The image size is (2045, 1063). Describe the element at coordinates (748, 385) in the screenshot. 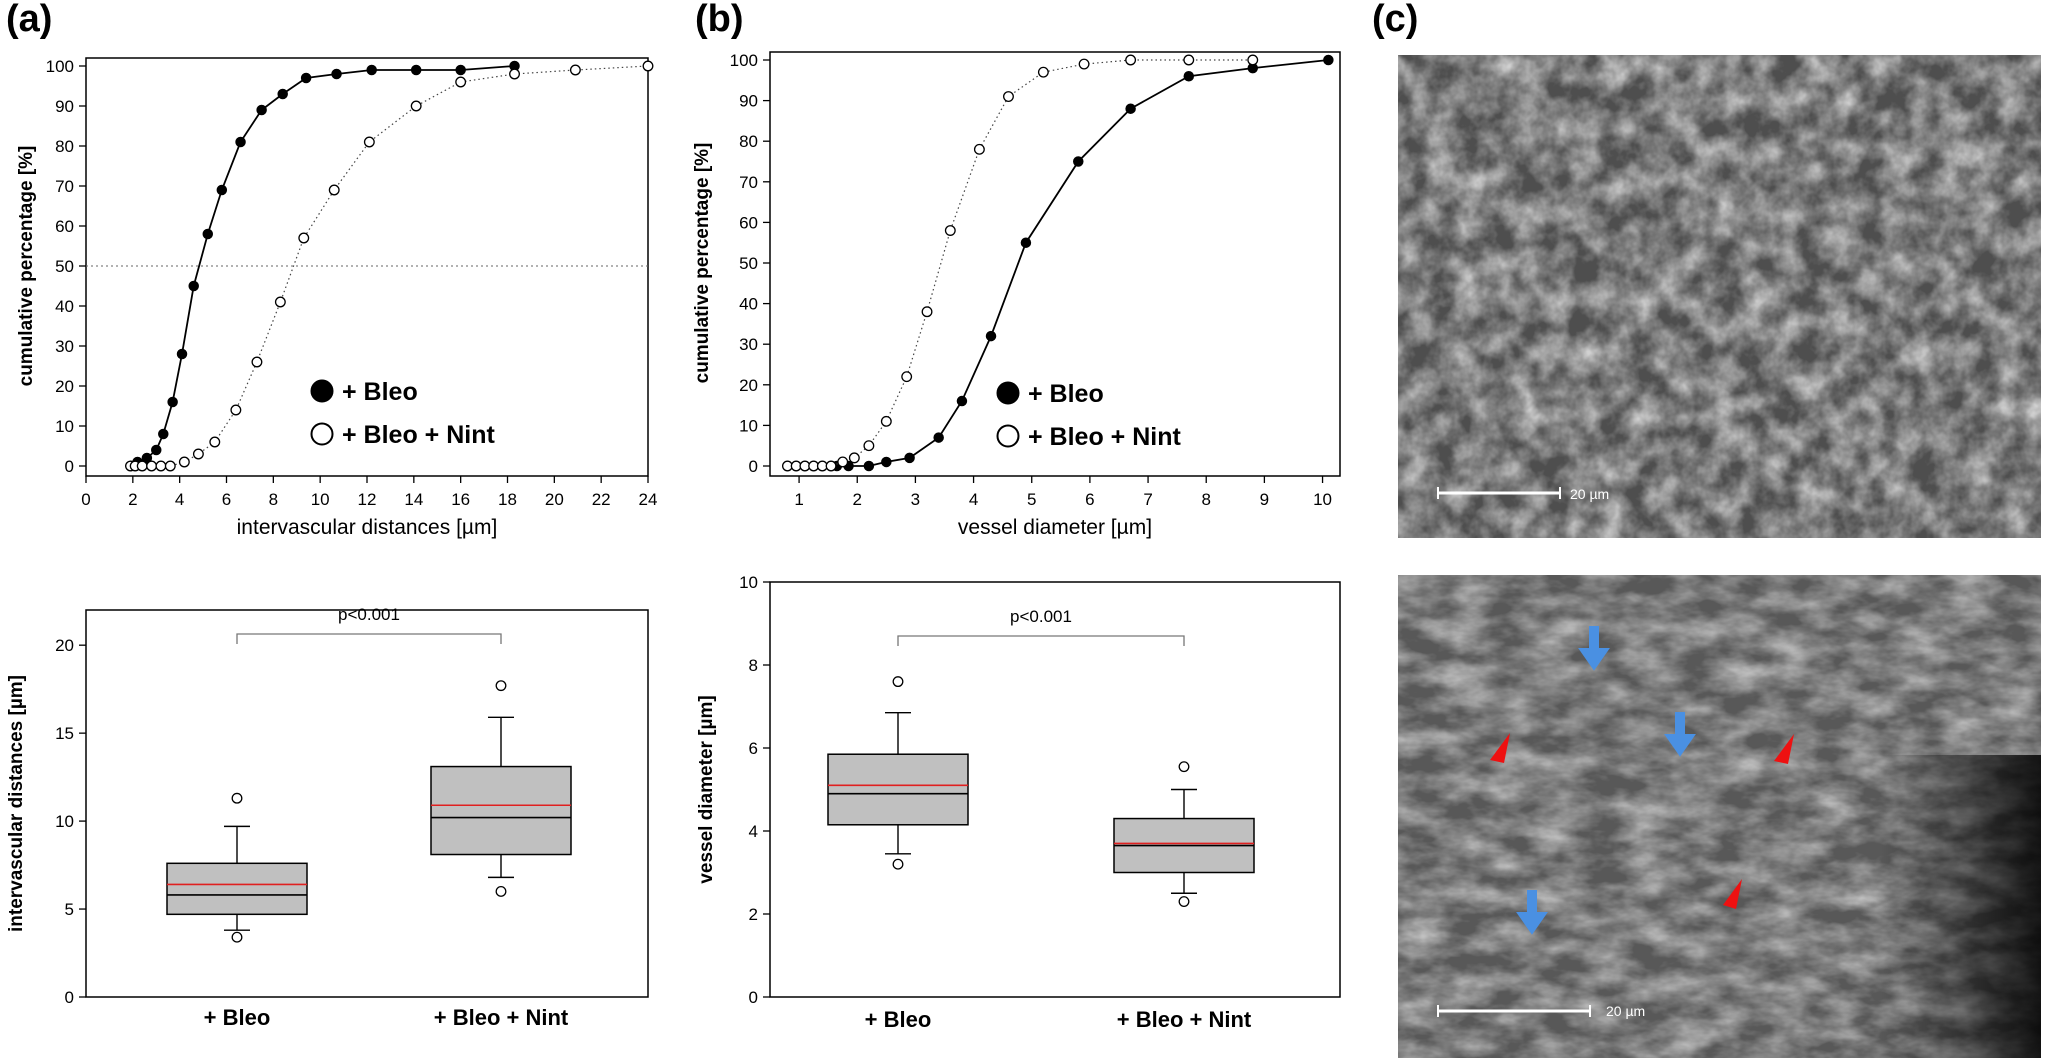

I see `b-top-ytick-label: 20` at that location.